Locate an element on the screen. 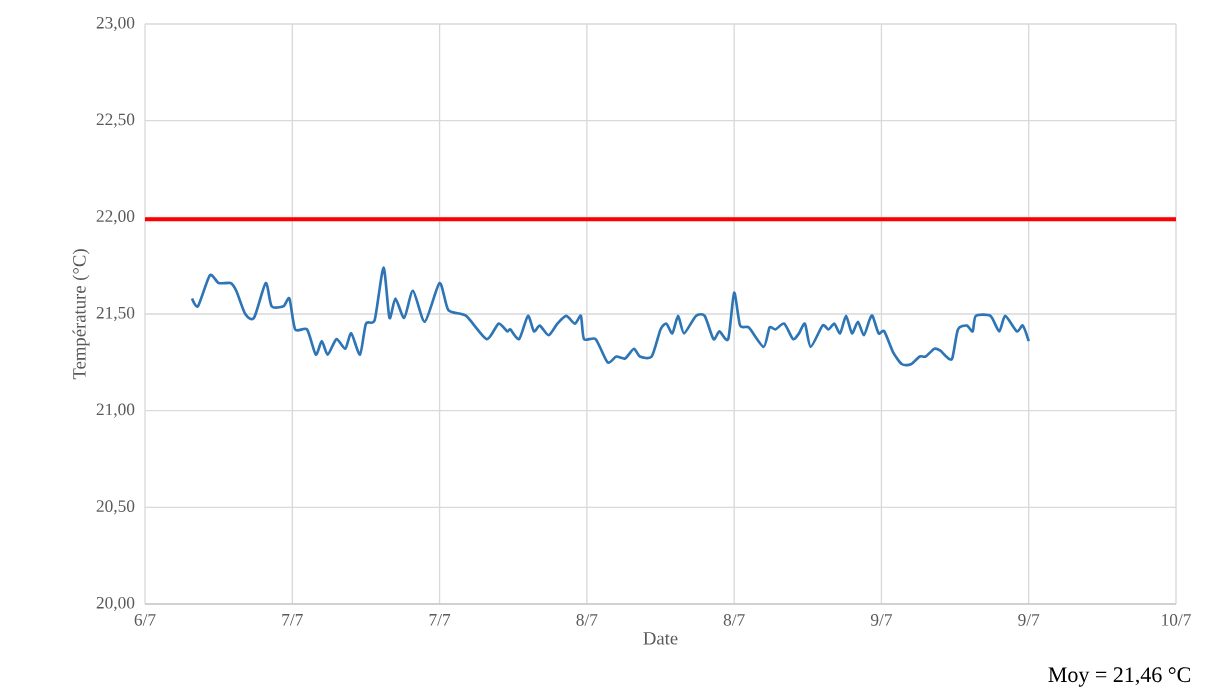 The width and height of the screenshot is (1217, 698). y-tick-label: 20,00 is located at coordinates (115, 604).